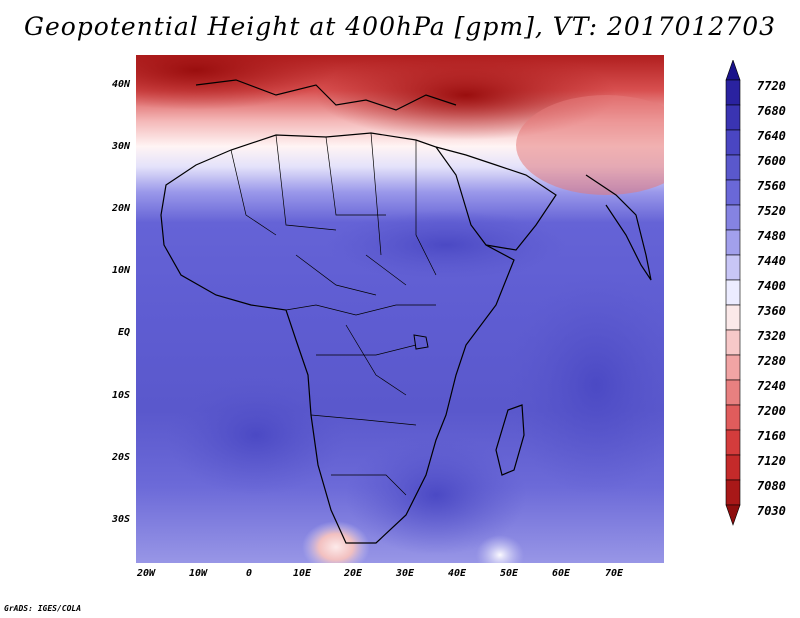 The height and width of the screenshot is (618, 800). Describe the element at coordinates (256, 435) in the screenshot. I see `high-height-blob-south-atlantic` at that location.